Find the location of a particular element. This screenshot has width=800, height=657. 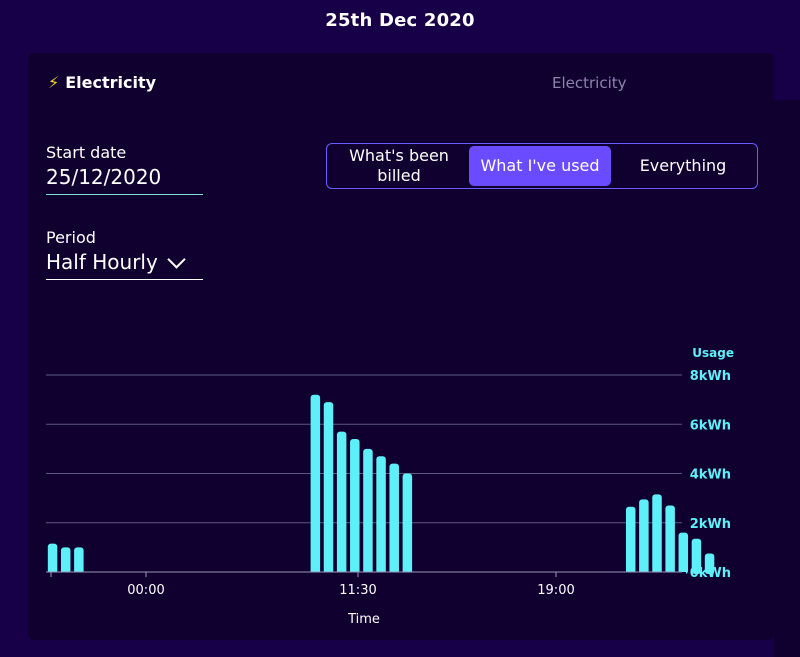

x-axis-title: Time is located at coordinates (363, 619).